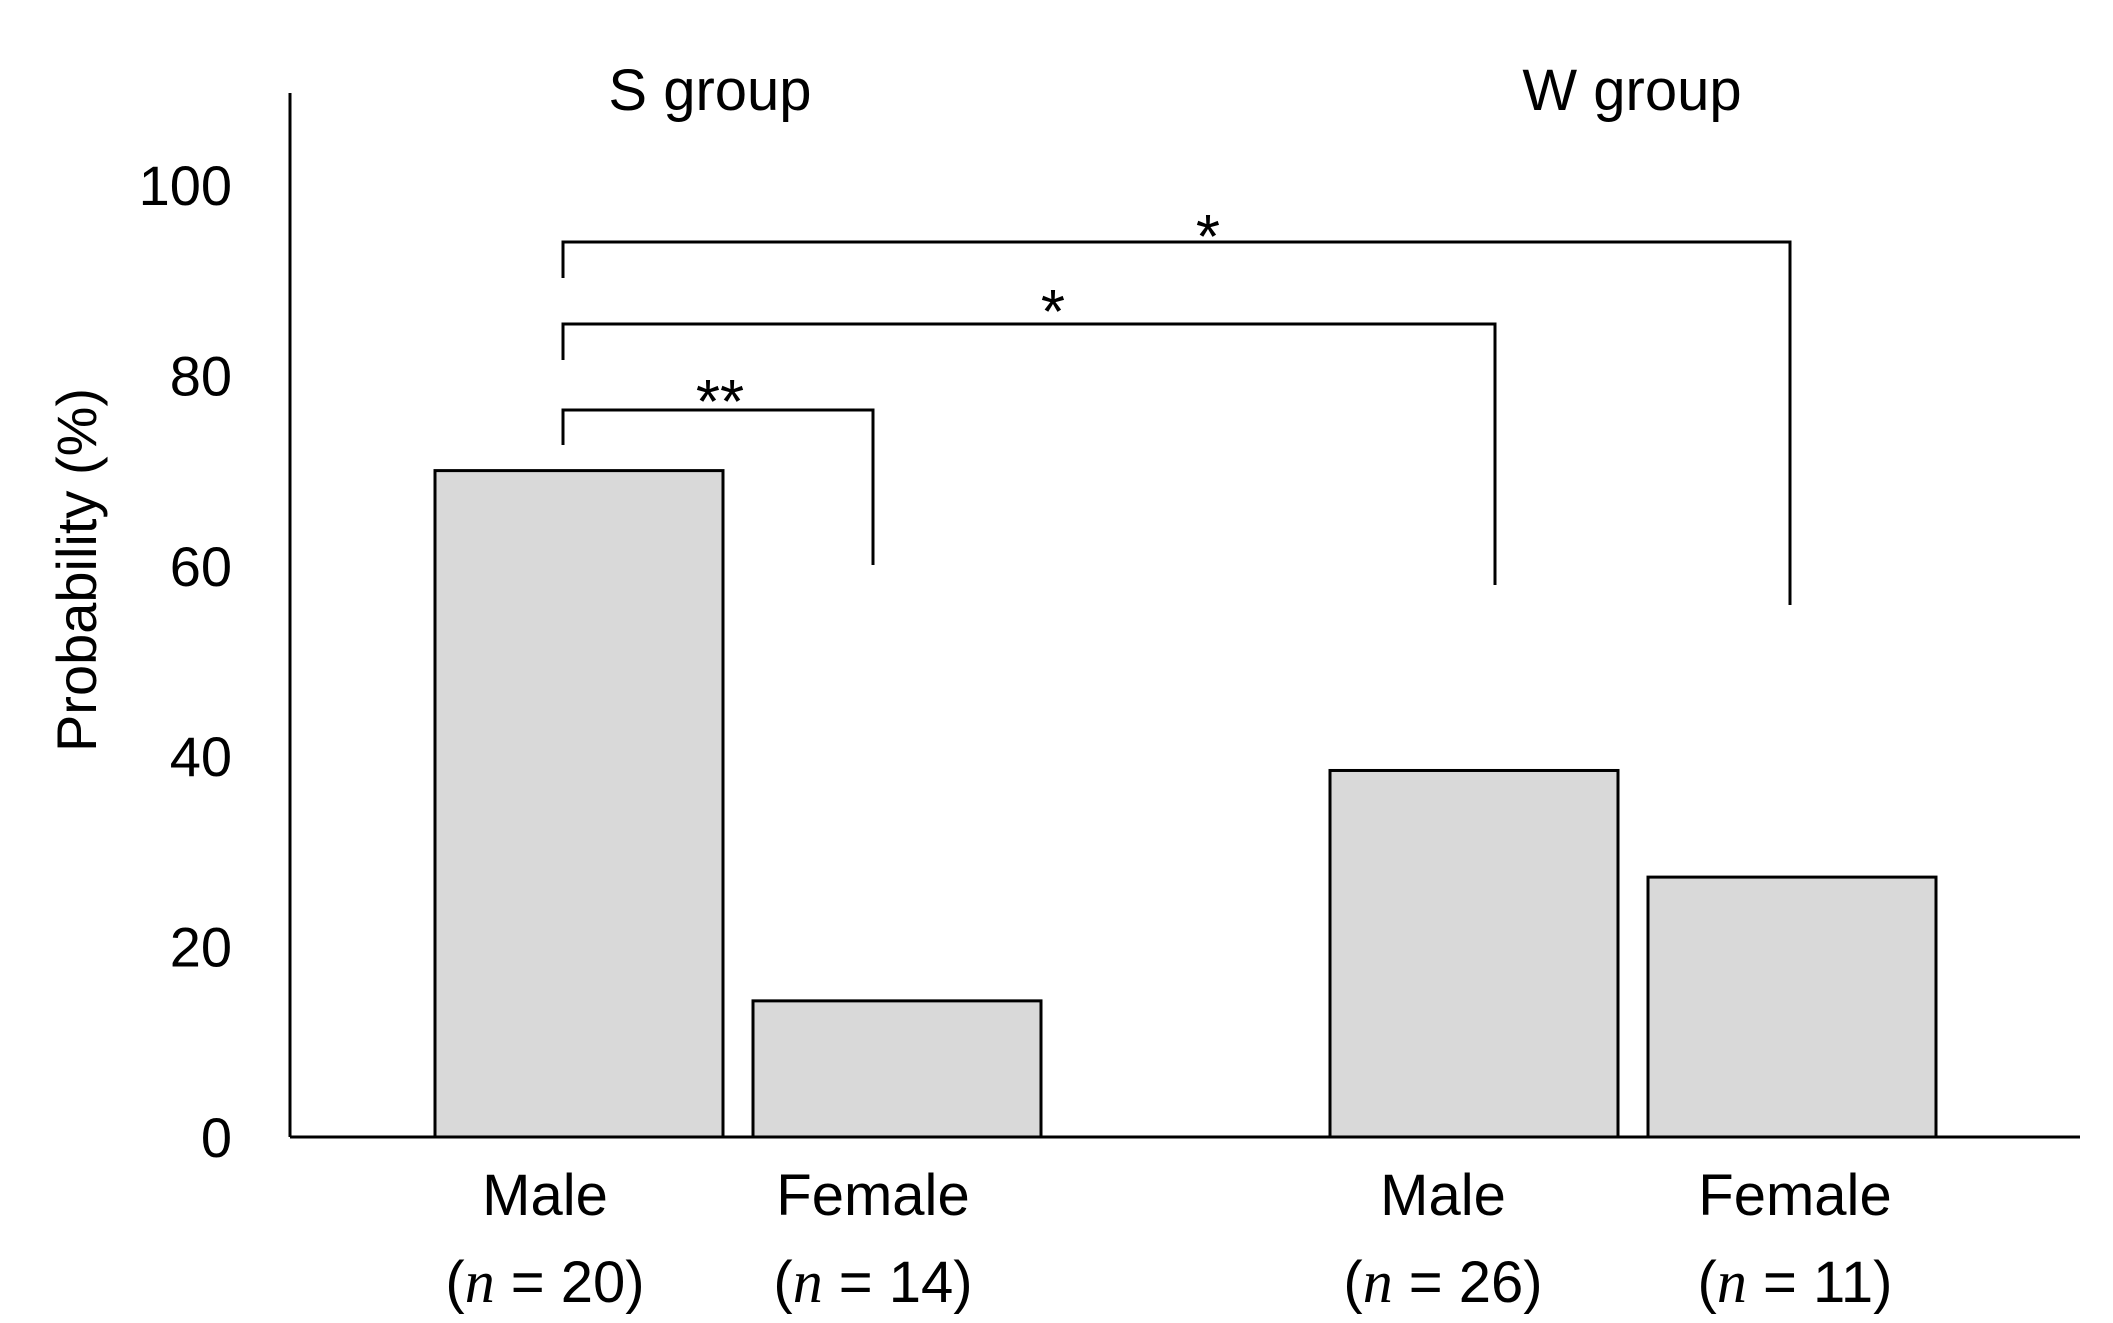 The image size is (2113, 1323). What do you see at coordinates (1631, 90) in the screenshot?
I see `group-label-w: W group` at bounding box center [1631, 90].